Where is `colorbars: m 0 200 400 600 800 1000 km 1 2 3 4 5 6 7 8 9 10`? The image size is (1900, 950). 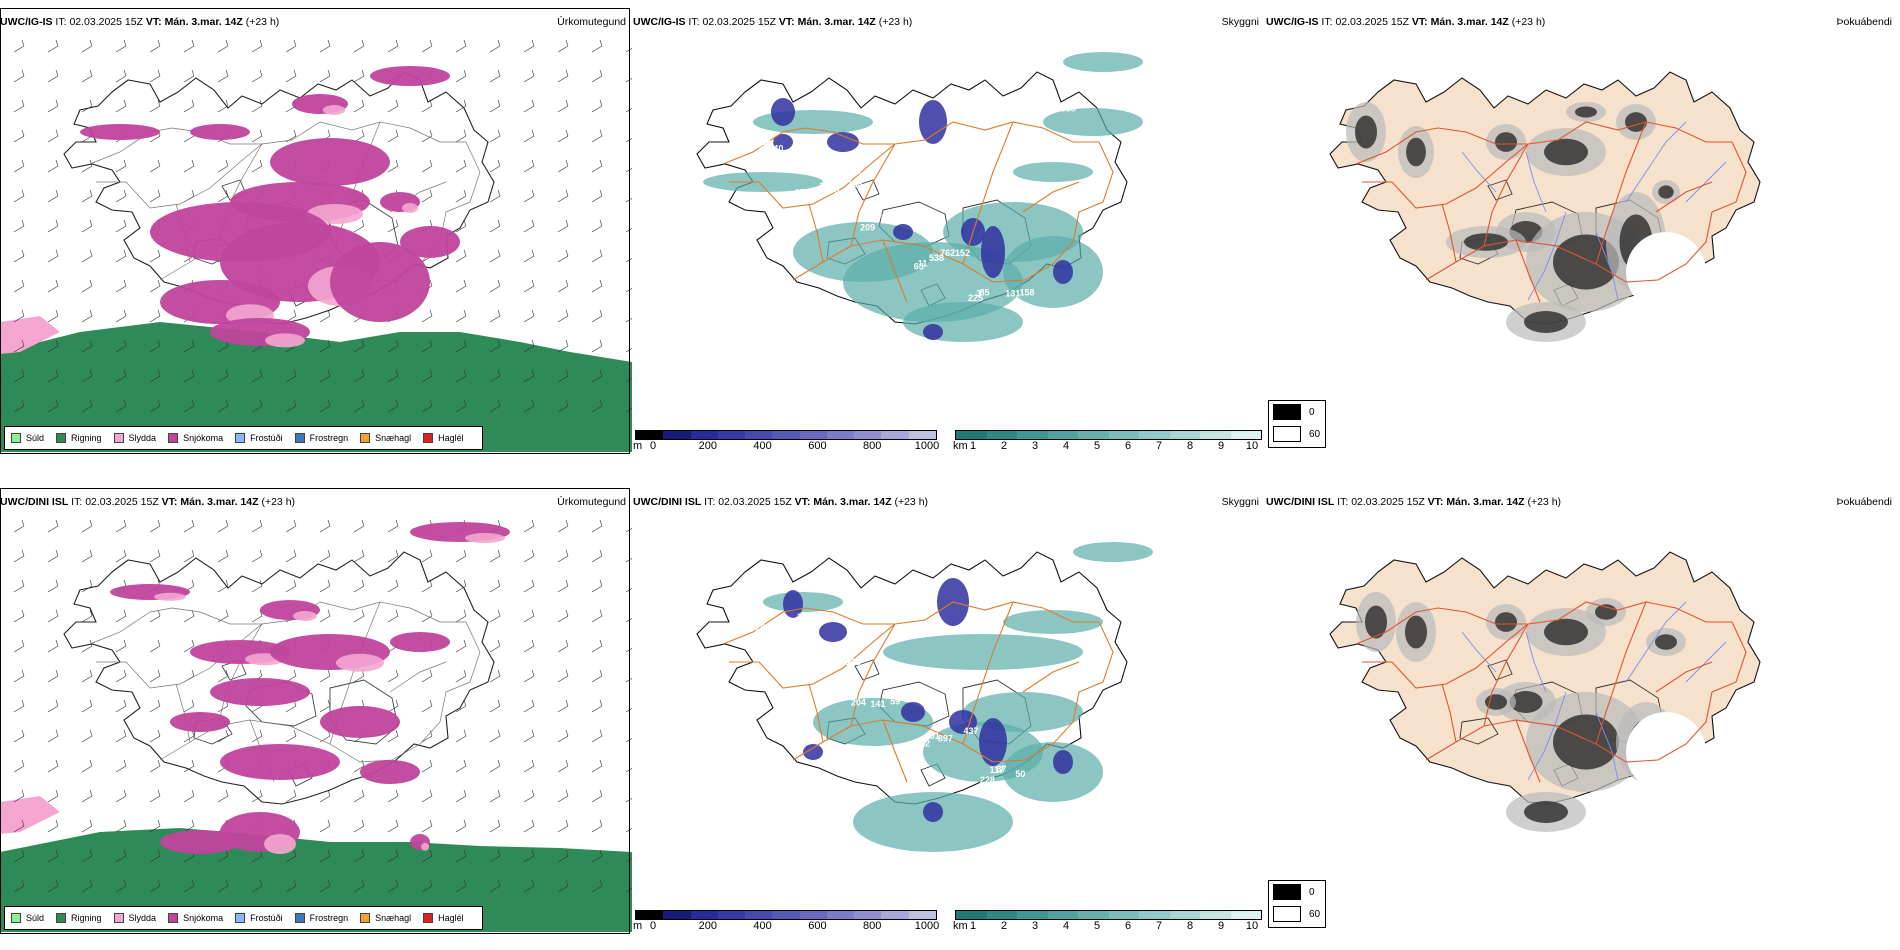
colorbars: m 0 200 400 600 800 1000 km 1 2 3 4 5 6 7 8 9 10 is located at coordinates (949, 923).